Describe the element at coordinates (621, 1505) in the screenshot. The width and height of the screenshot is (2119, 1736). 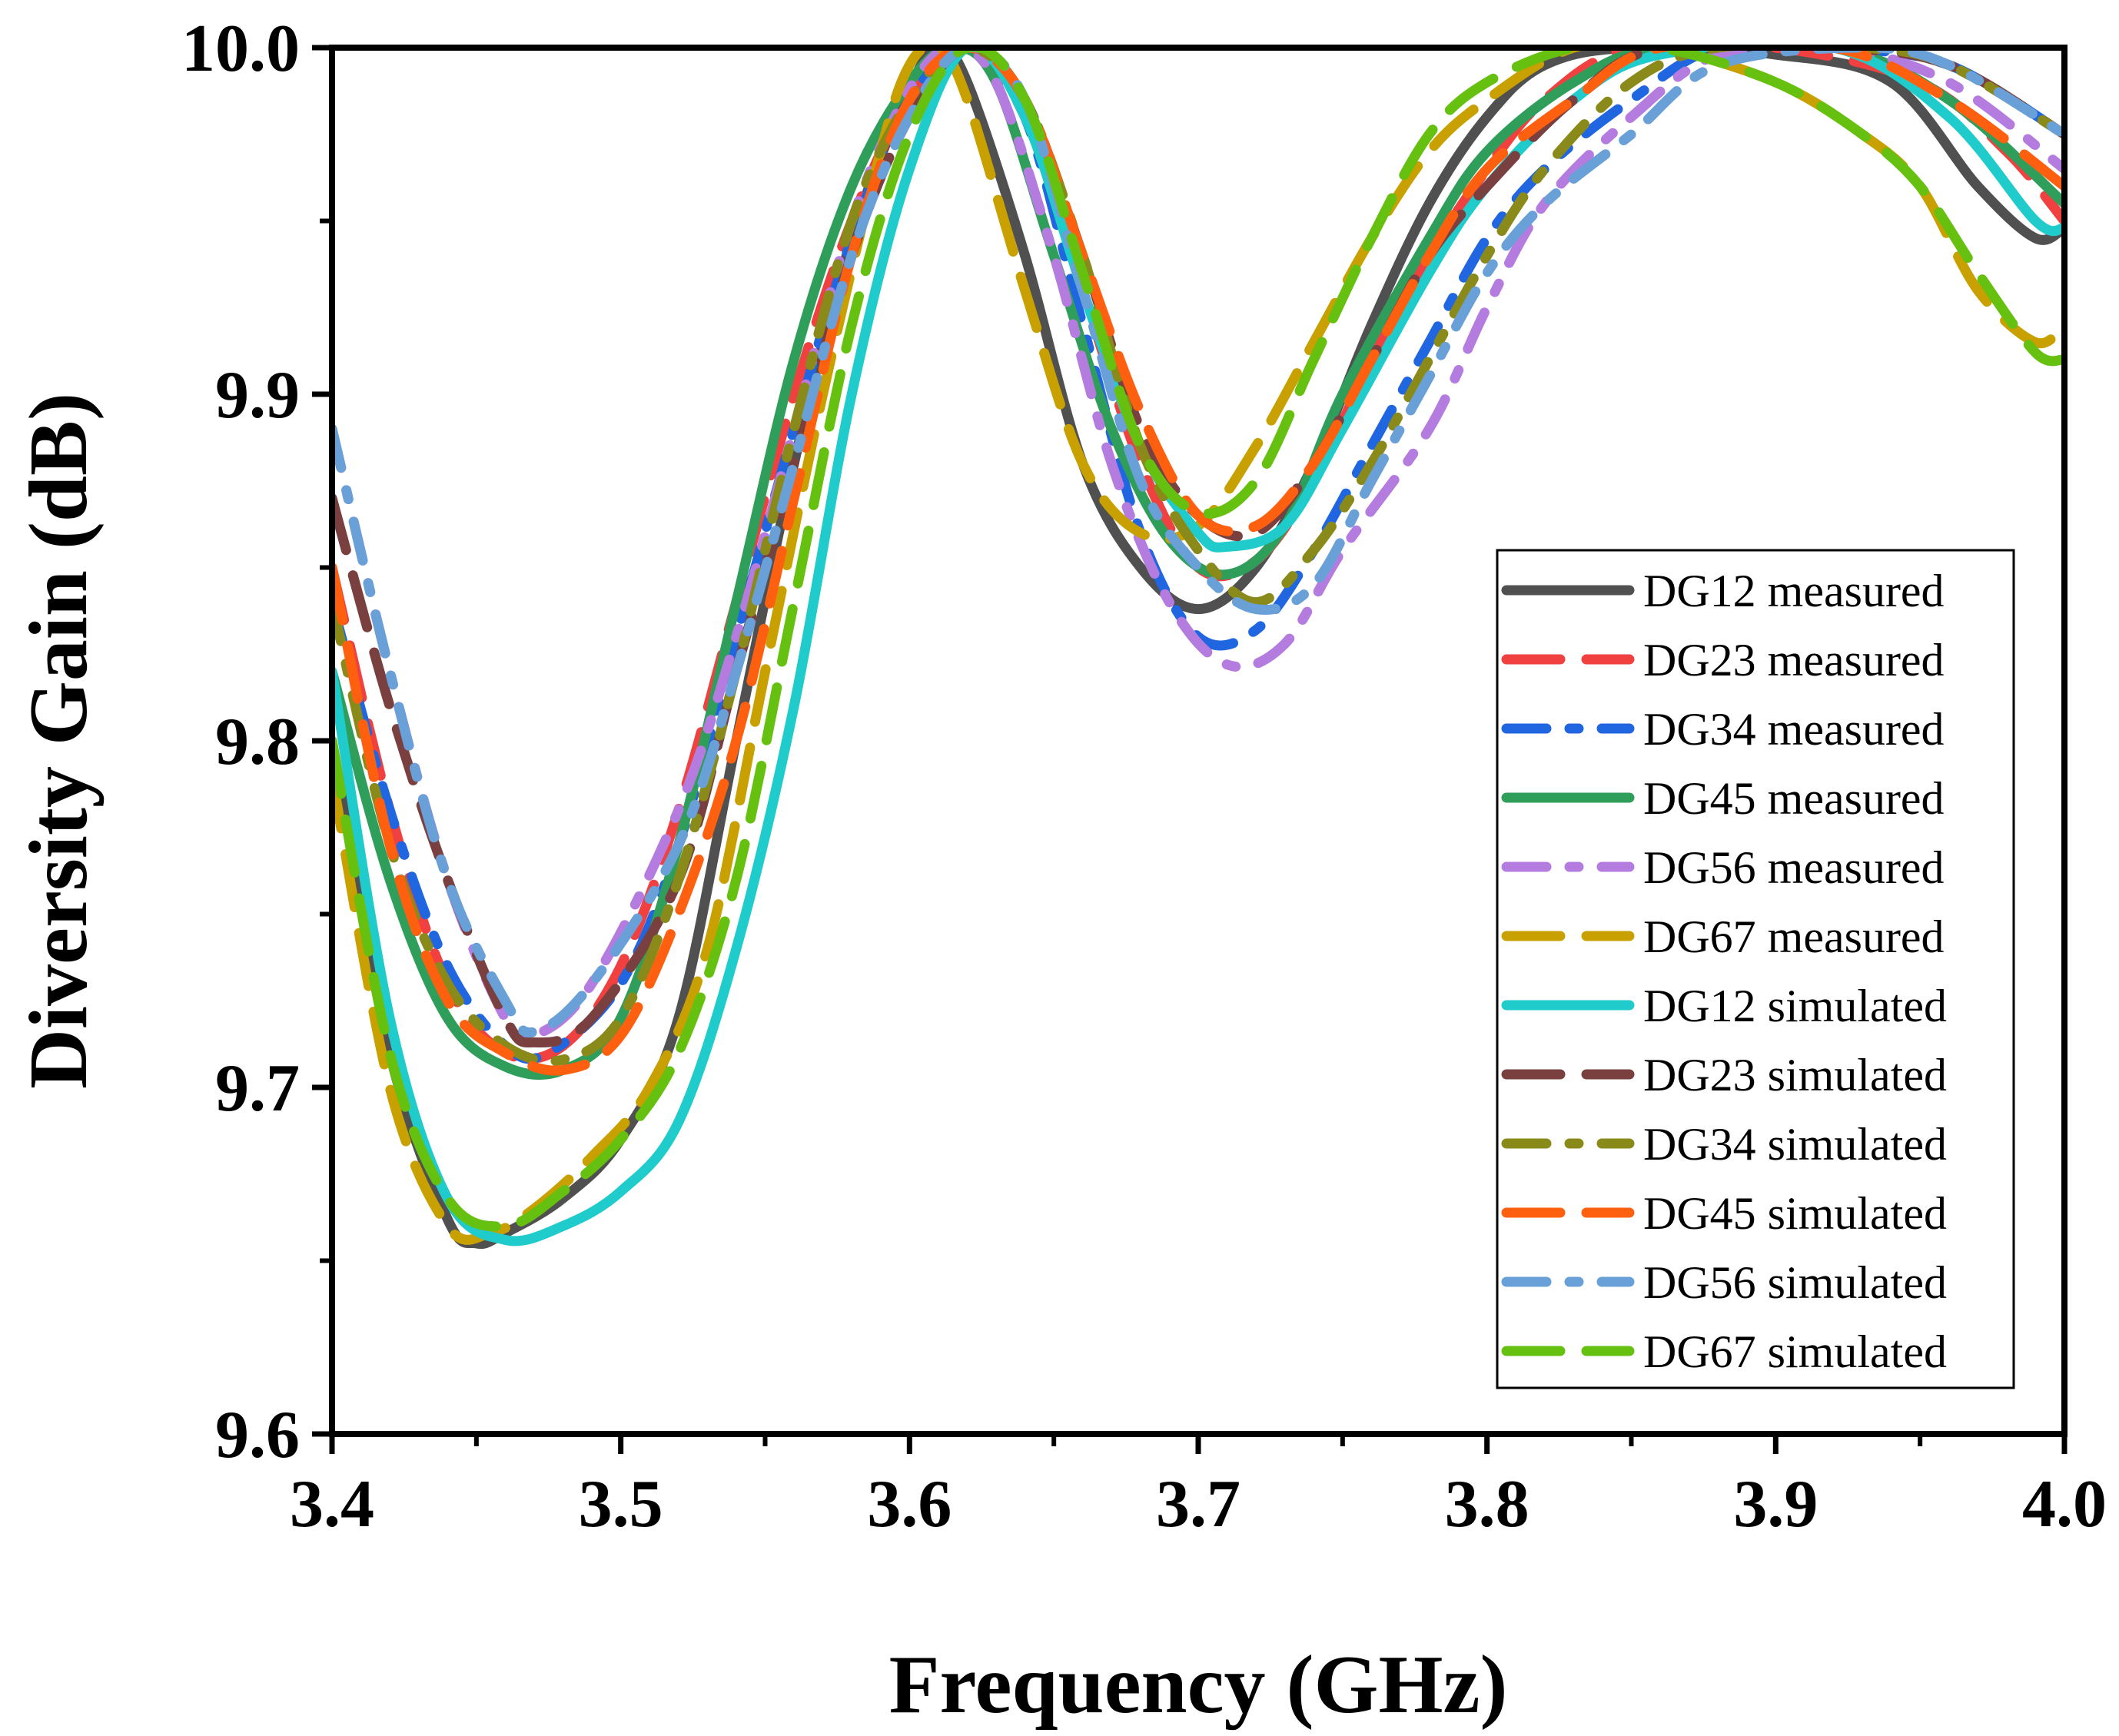
I see `x-tick-label: 3.5` at that location.